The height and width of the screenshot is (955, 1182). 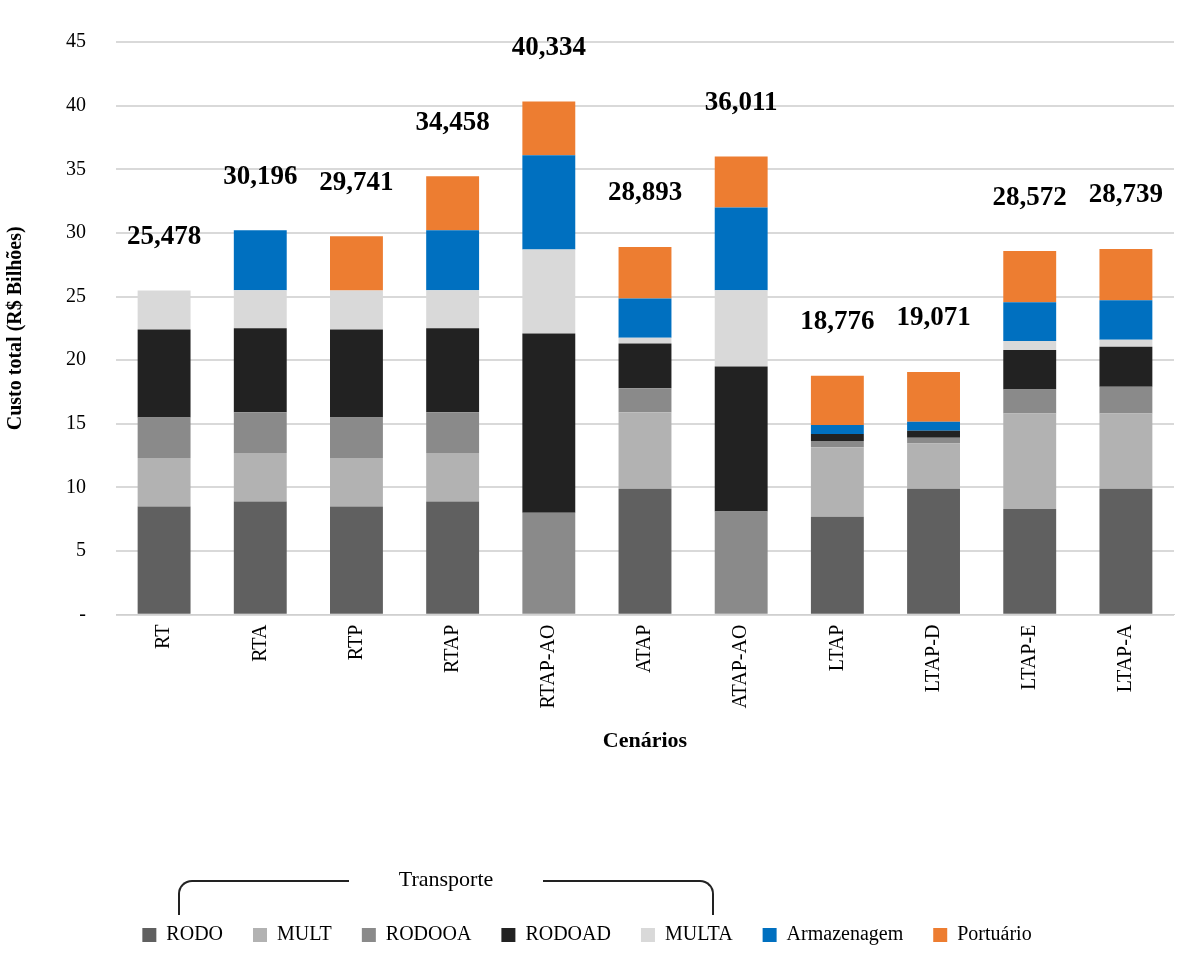 I want to click on y-tick-label: 30, so click(x=76, y=231).